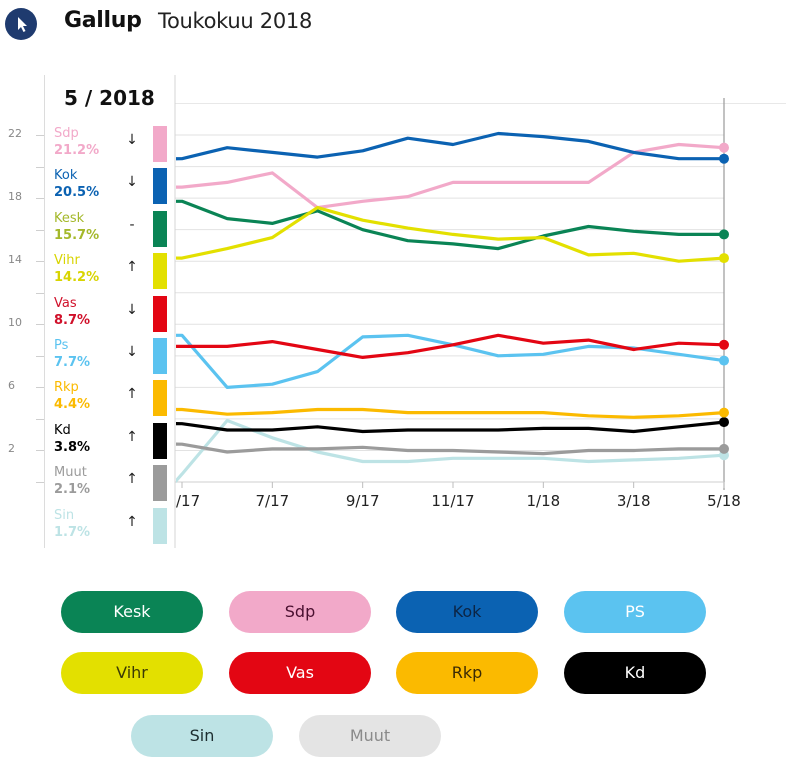  I want to click on legend-row-vas: Vas 8.7% ↓, so click(113, 316).